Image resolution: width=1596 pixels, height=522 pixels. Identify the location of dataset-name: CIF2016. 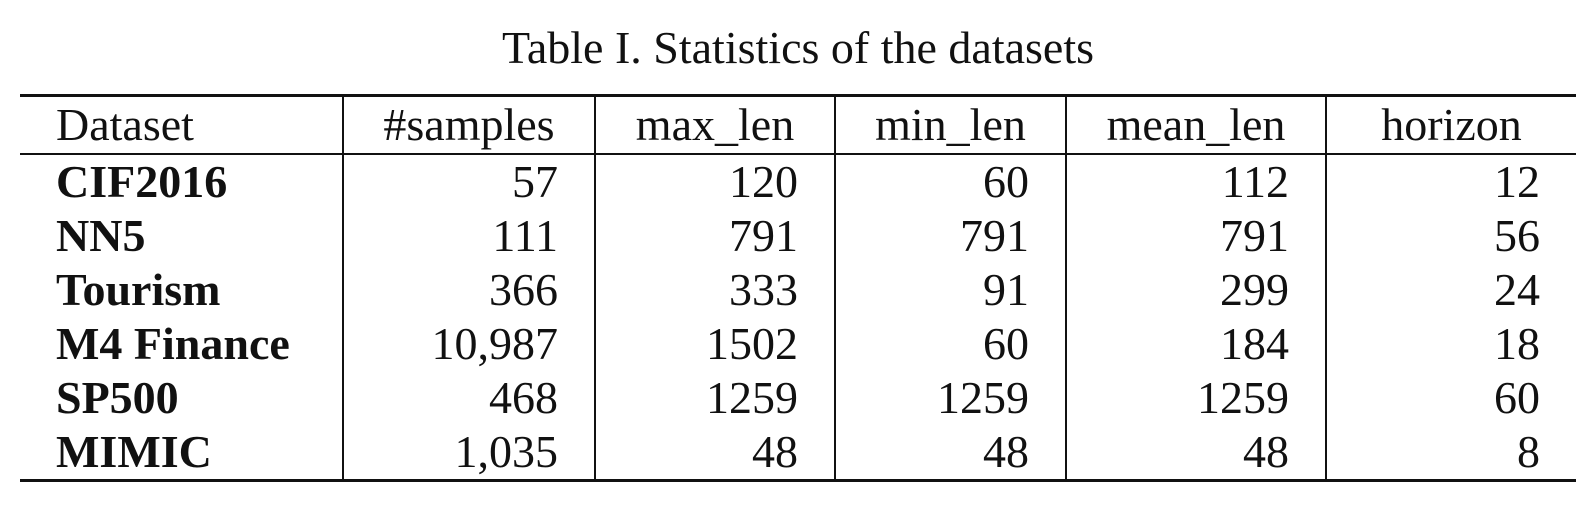
(142, 181).